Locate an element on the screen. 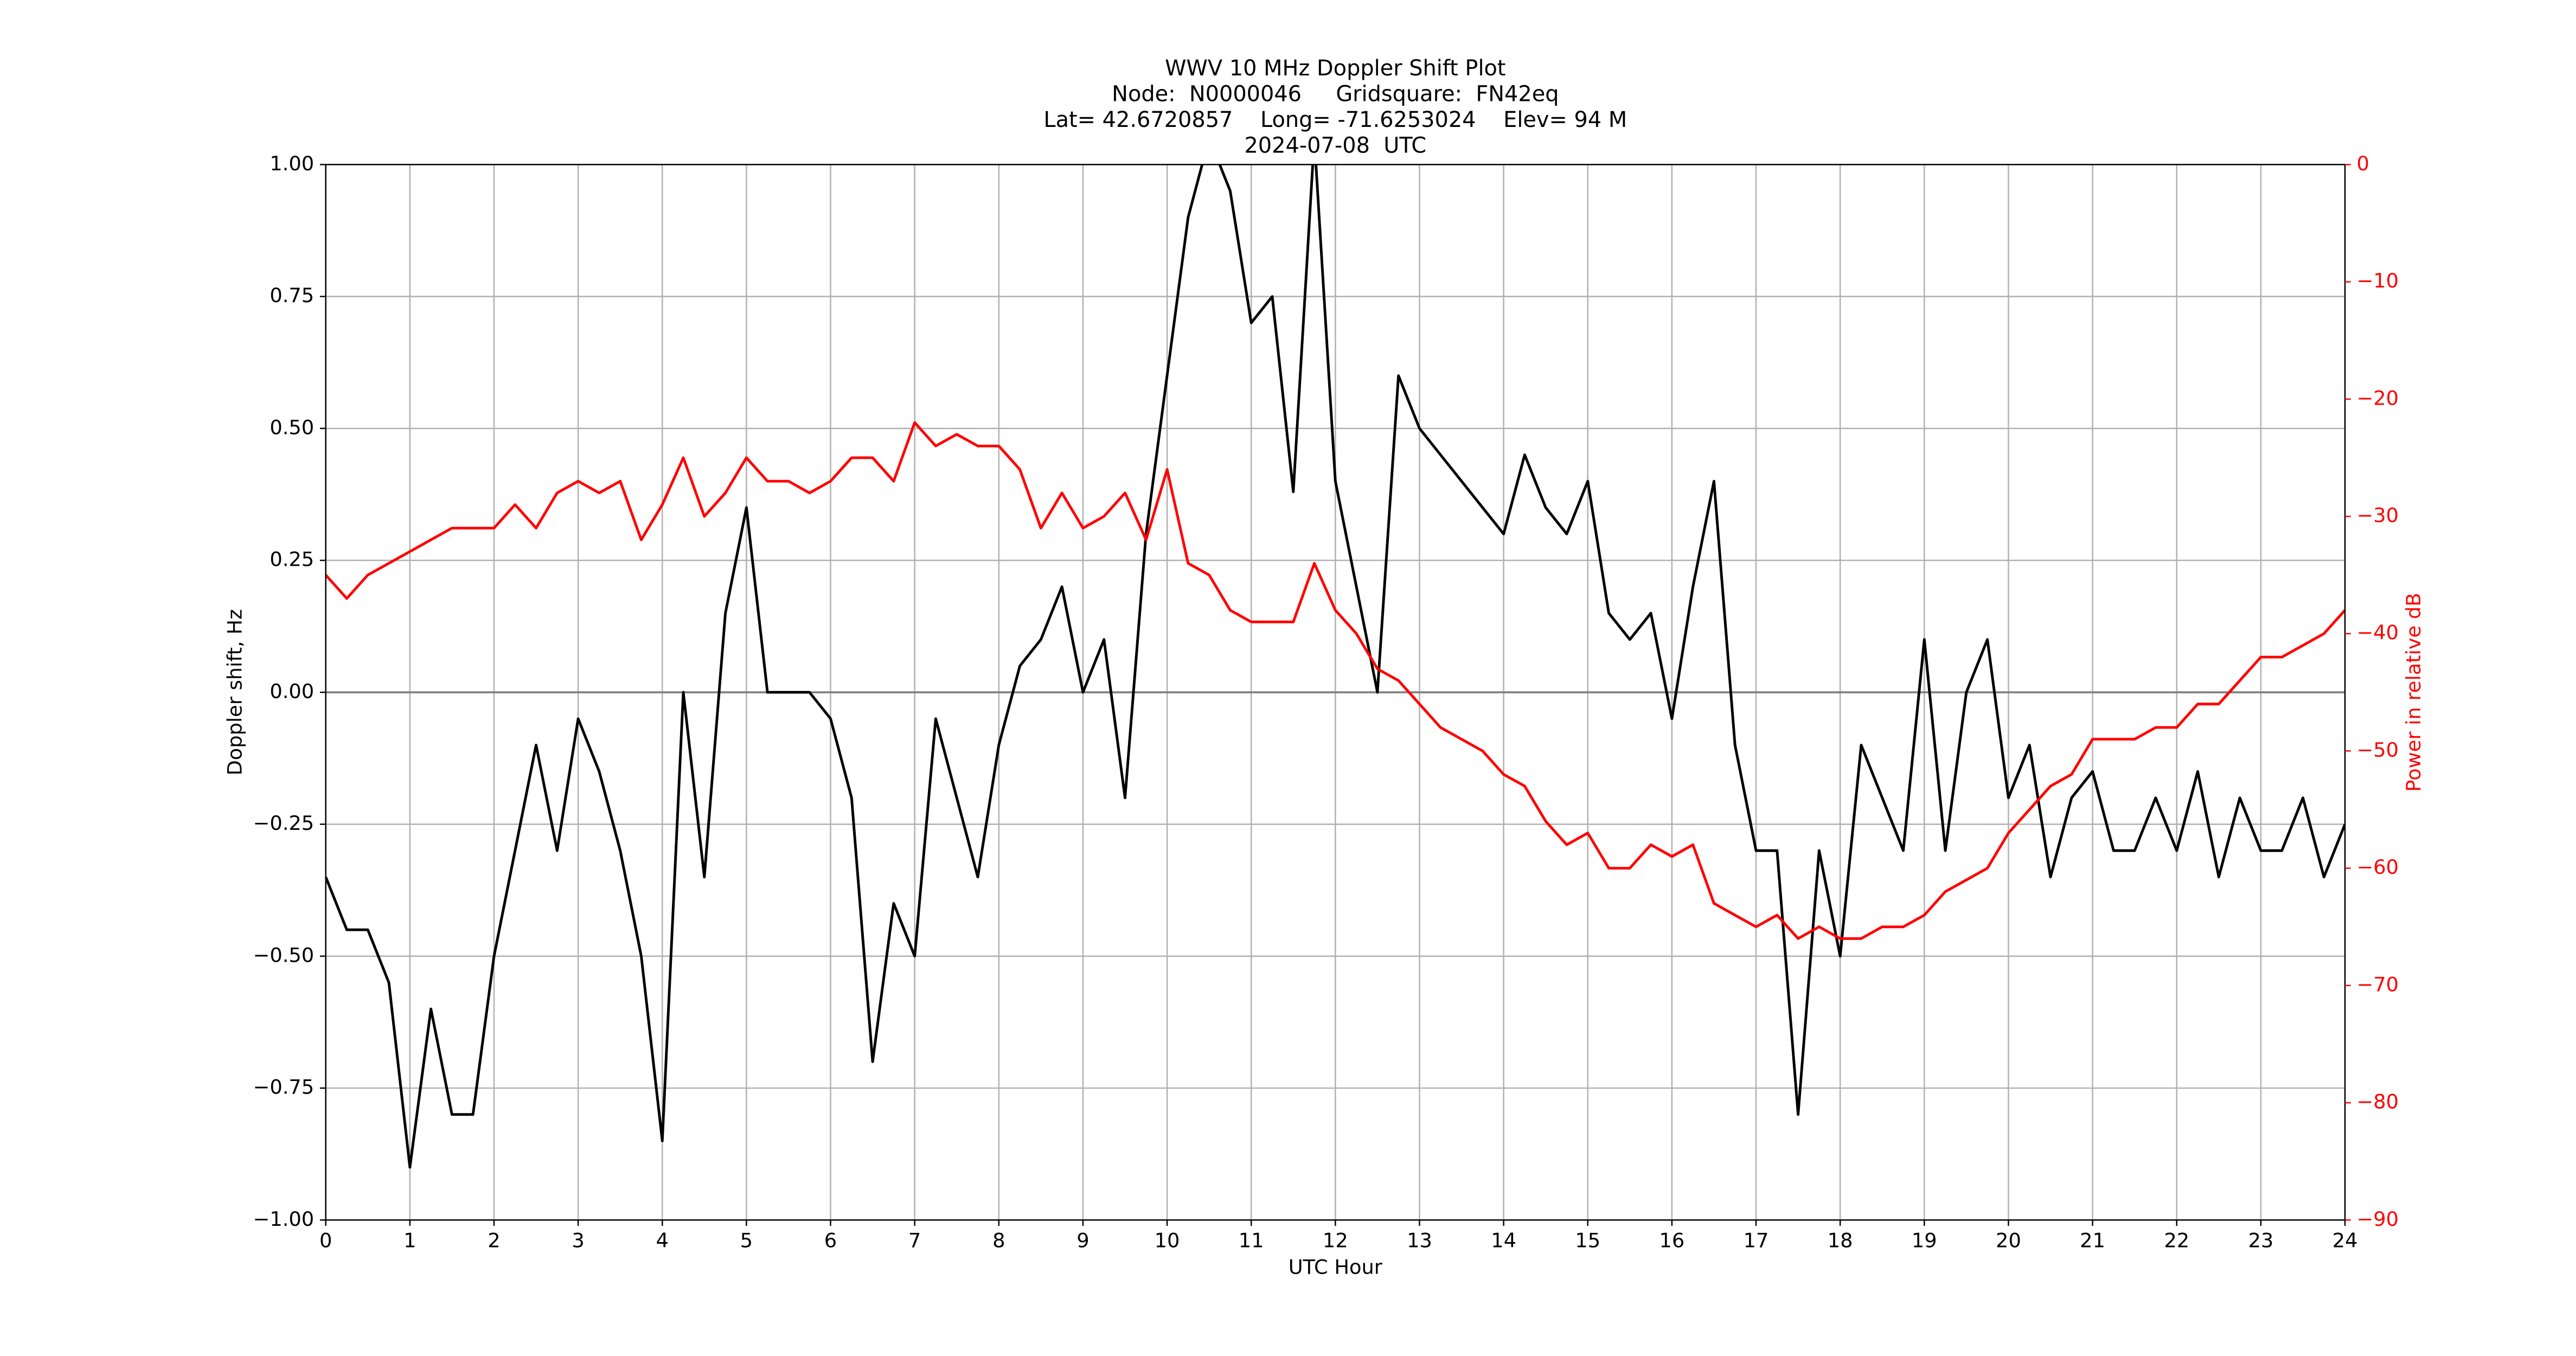 The height and width of the screenshot is (1356, 2576). x-tick-label: 7 is located at coordinates (914, 1240).